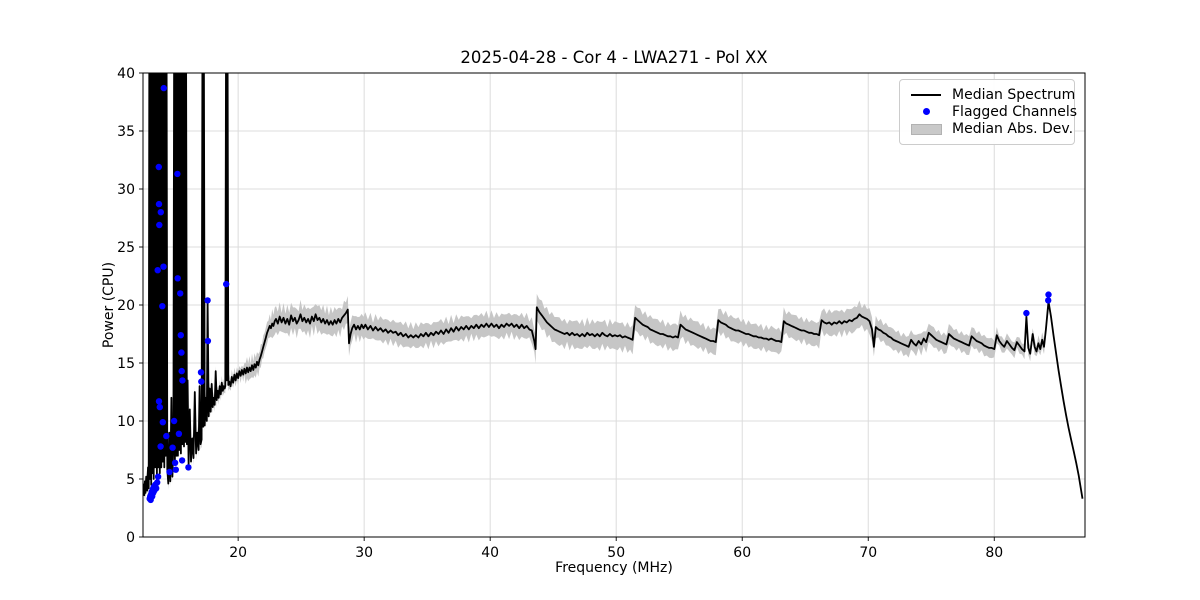  I want to click on x-tick-label: 20, so click(238, 553).